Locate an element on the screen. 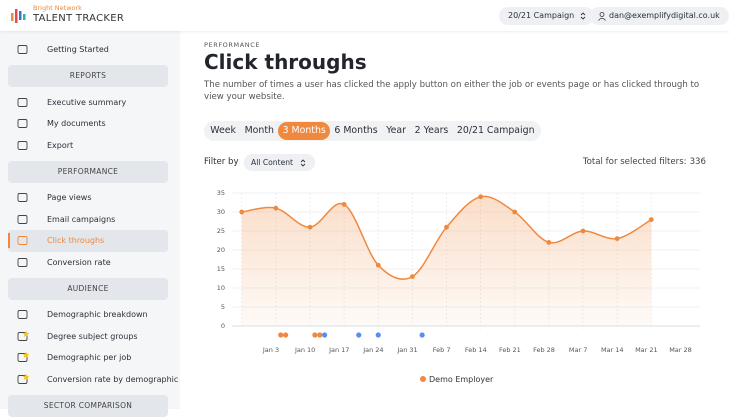 This screenshot has width=730, height=417. nav-item: Degree subject groups is located at coordinates (88, 337).